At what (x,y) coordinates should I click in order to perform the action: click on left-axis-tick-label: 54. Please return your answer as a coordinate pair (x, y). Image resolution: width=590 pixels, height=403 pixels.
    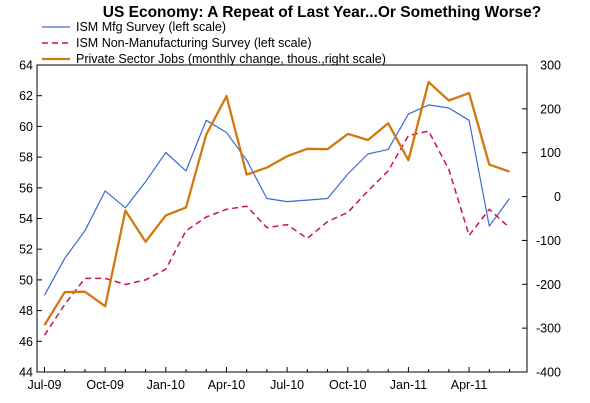
    Looking at the image, I should click on (26, 219).